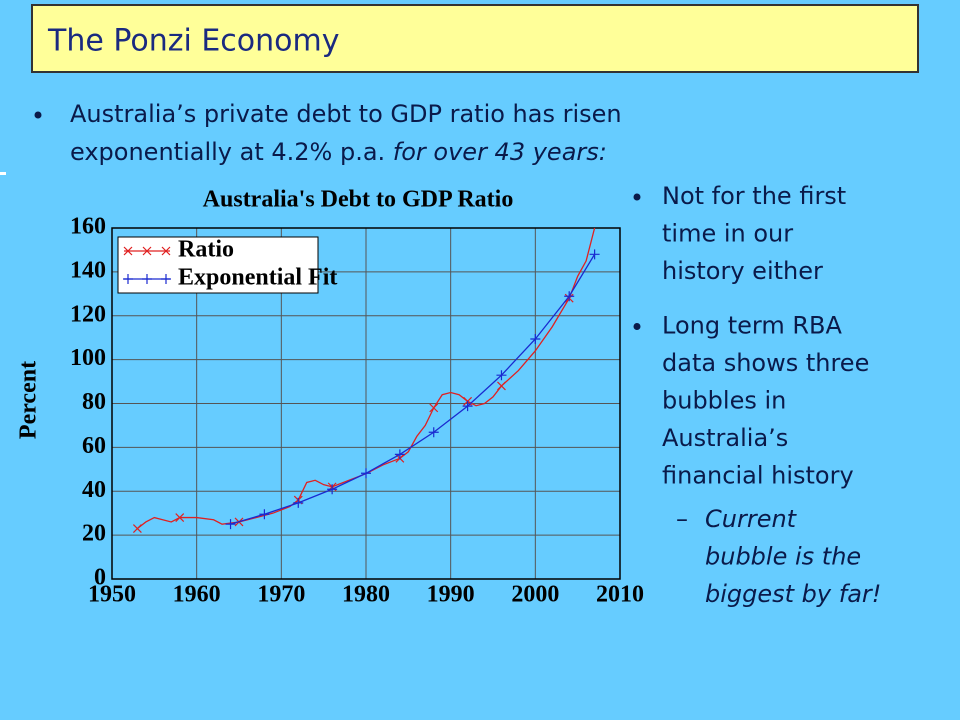 Image resolution: width=960 pixels, height=720 pixels. I want to click on bullet-text: history either, so click(742, 271).